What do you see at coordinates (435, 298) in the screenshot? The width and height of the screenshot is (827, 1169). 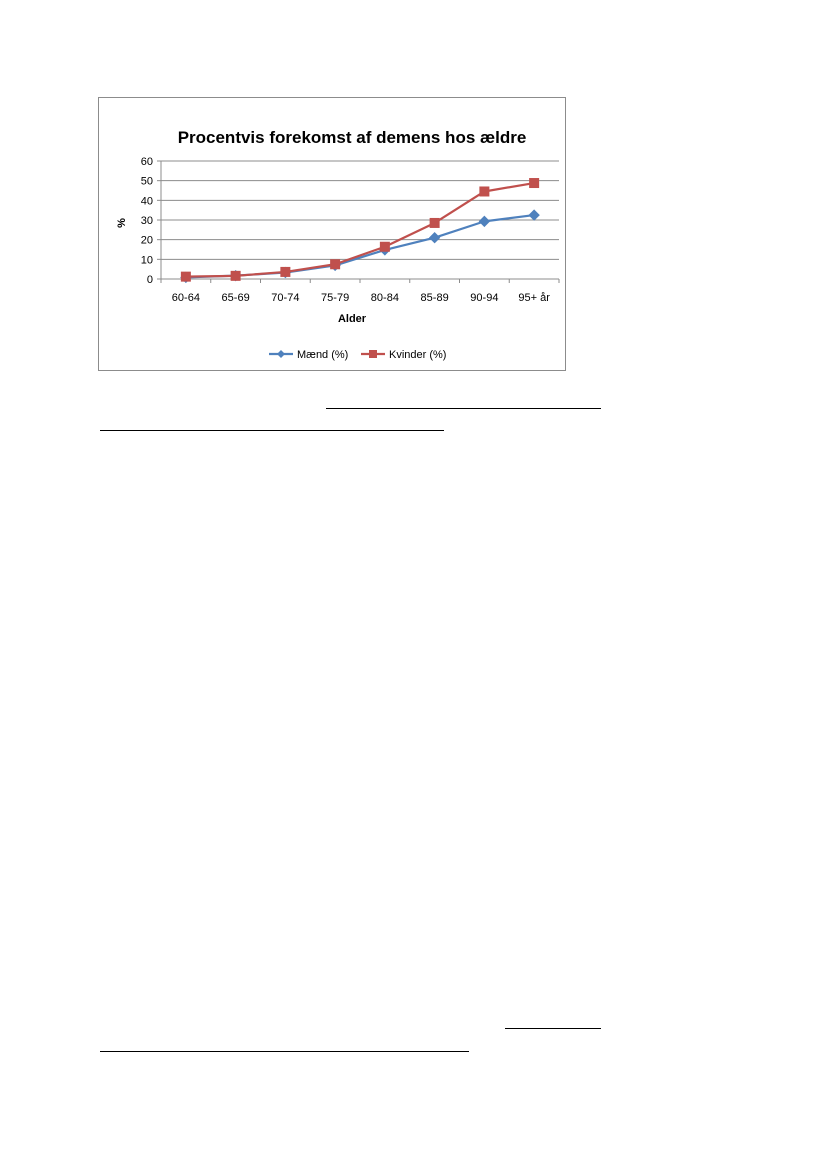 I see `x-tick-label: 85-89` at bounding box center [435, 298].